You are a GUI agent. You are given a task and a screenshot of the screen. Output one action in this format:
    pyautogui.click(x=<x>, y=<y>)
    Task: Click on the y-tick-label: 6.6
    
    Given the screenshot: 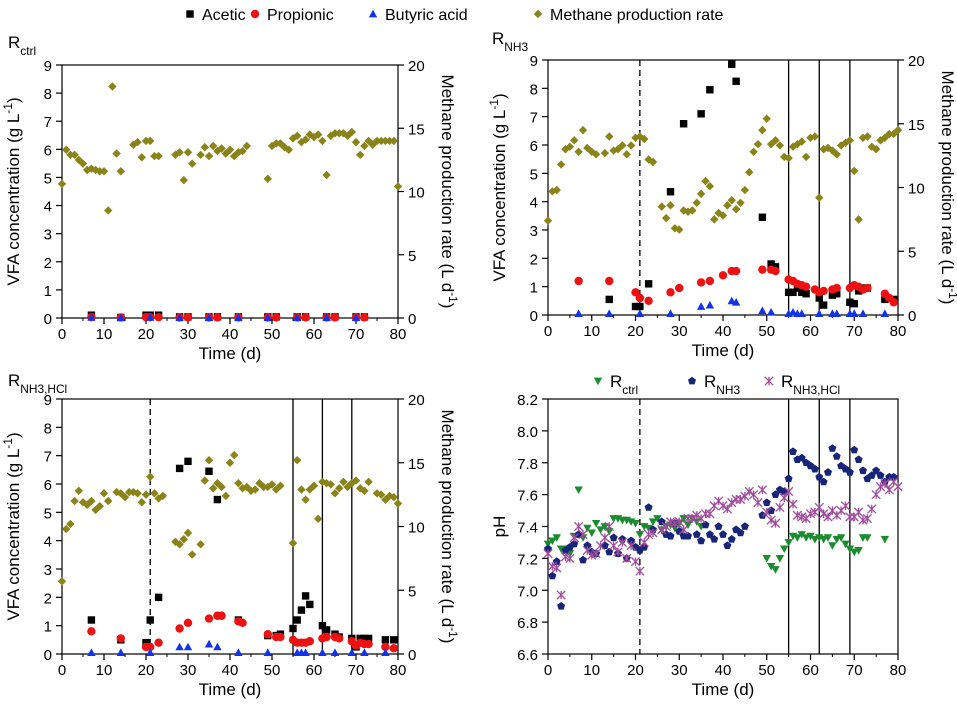 What is the action you would take?
    pyautogui.click(x=527, y=655)
    